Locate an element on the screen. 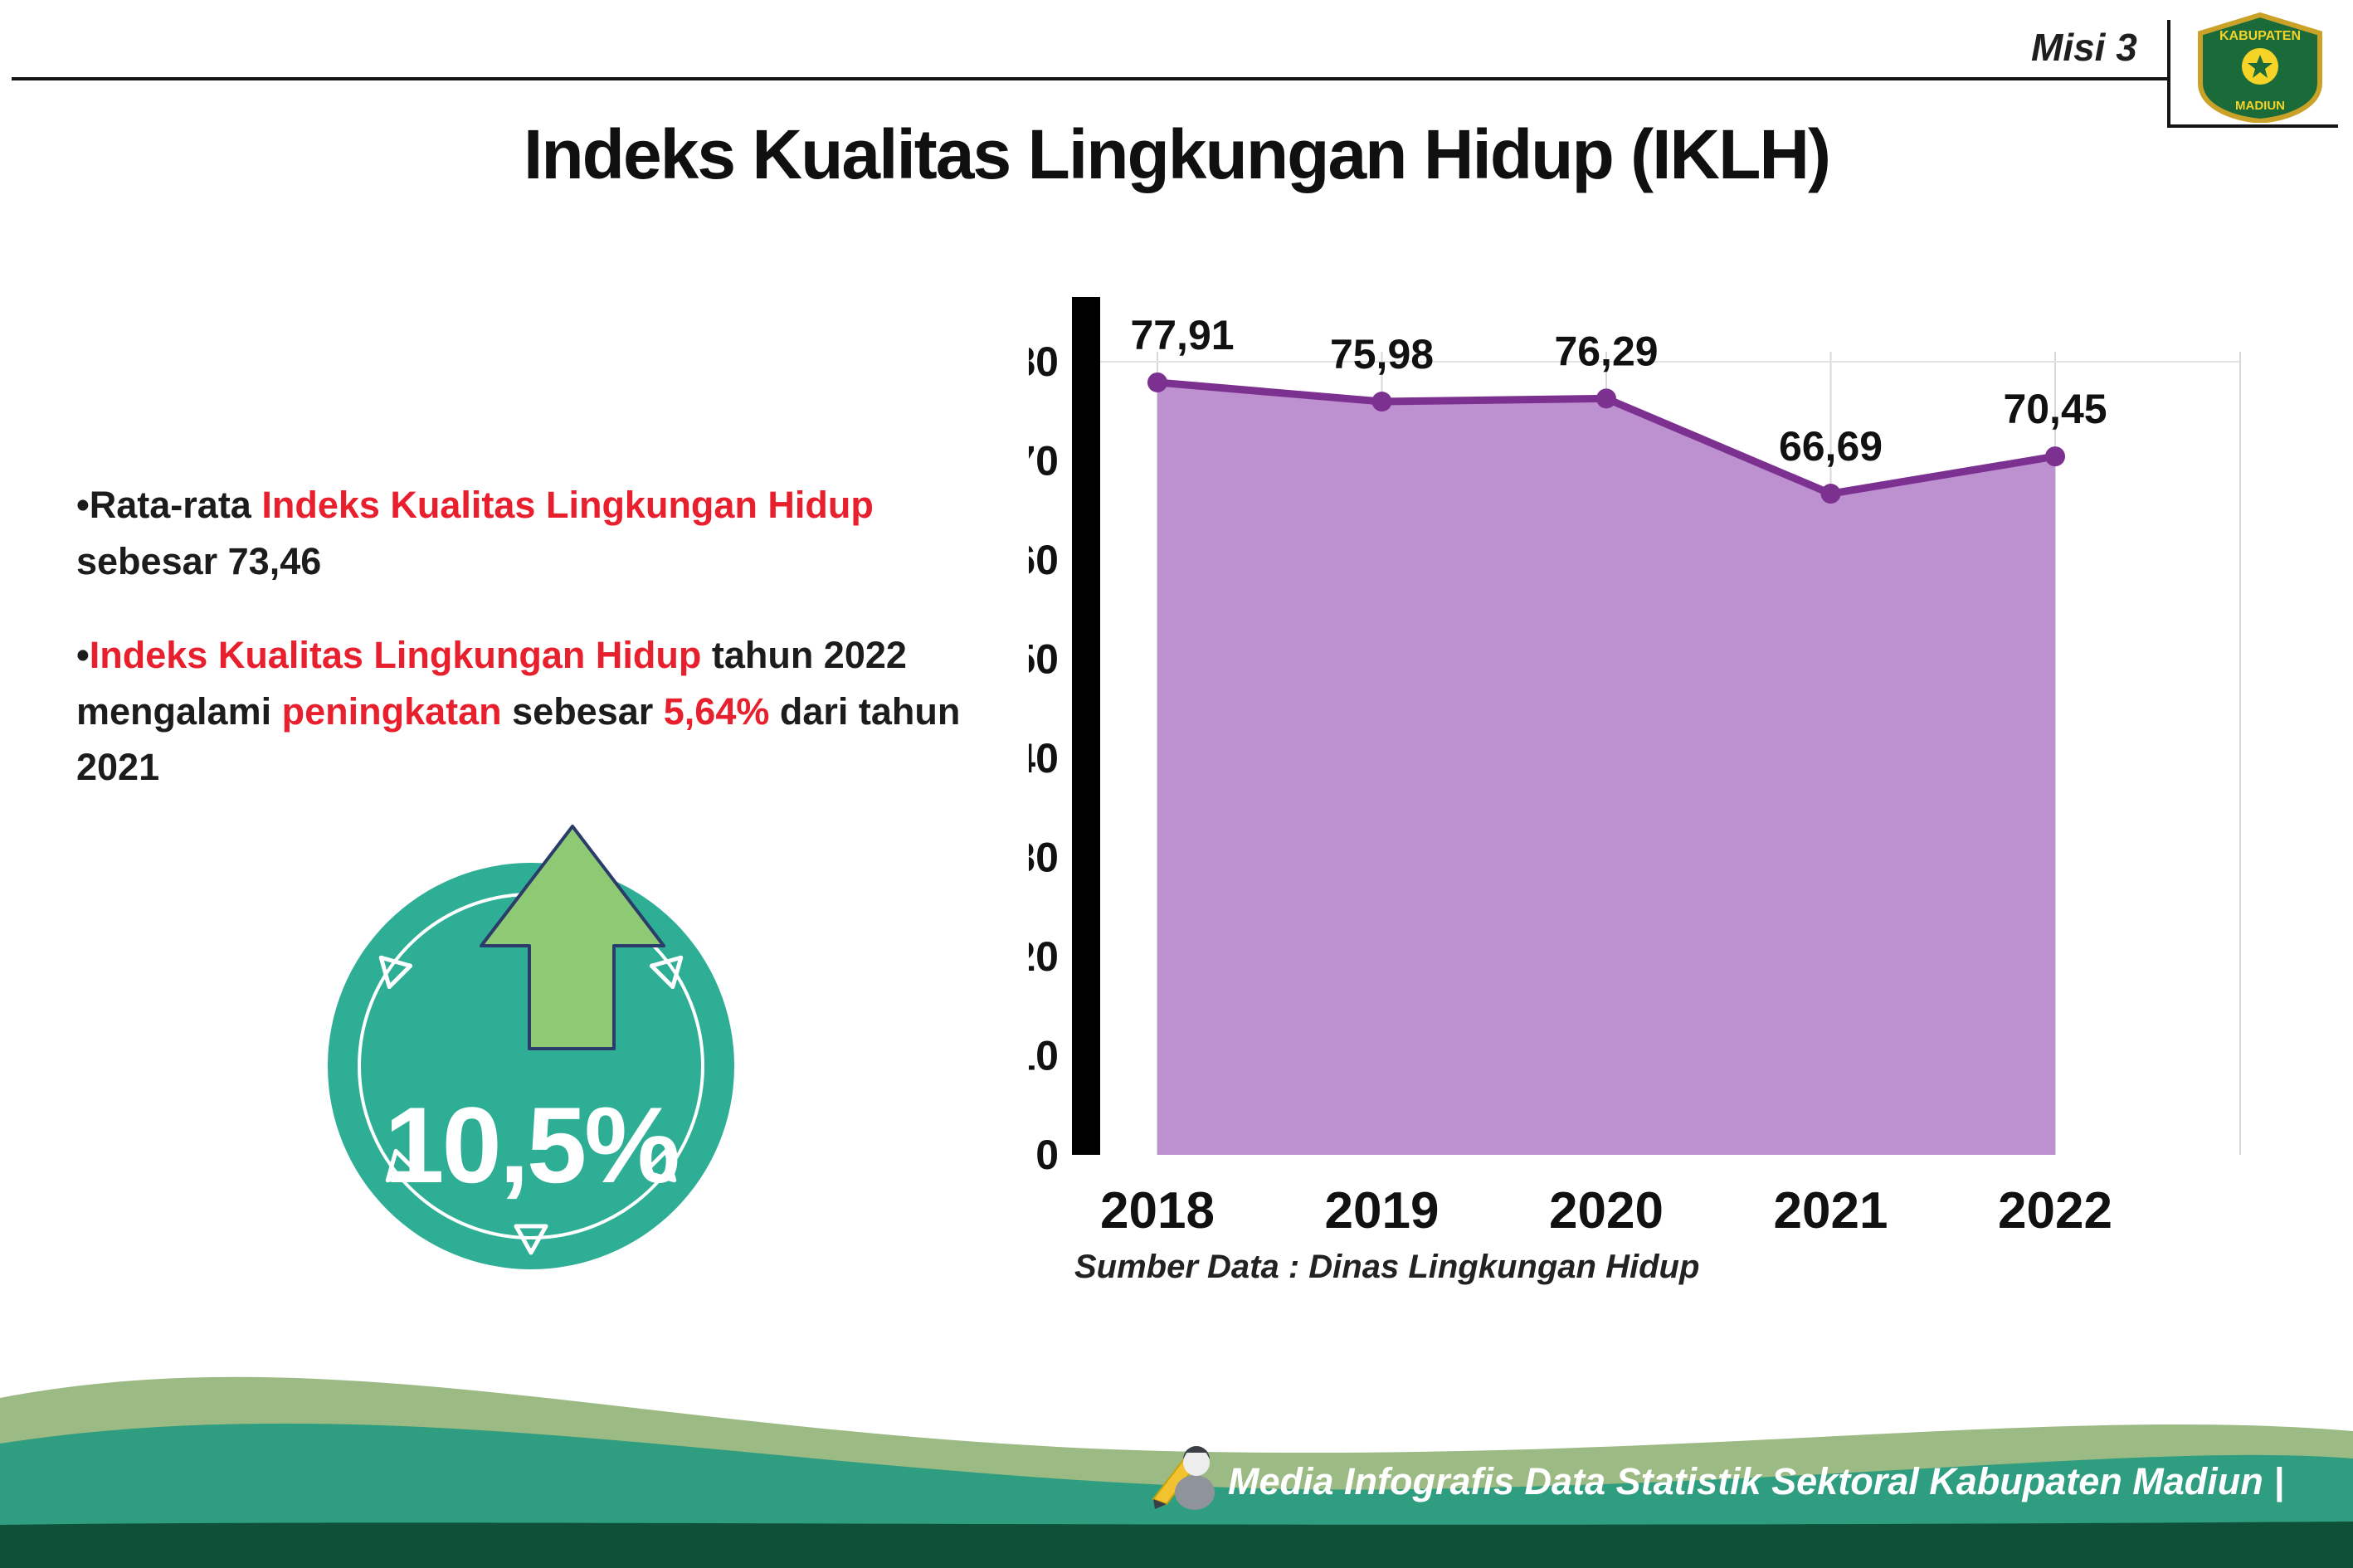 The width and height of the screenshot is (2353, 1568). svg-text: 2019 is located at coordinates (1382, 1210).